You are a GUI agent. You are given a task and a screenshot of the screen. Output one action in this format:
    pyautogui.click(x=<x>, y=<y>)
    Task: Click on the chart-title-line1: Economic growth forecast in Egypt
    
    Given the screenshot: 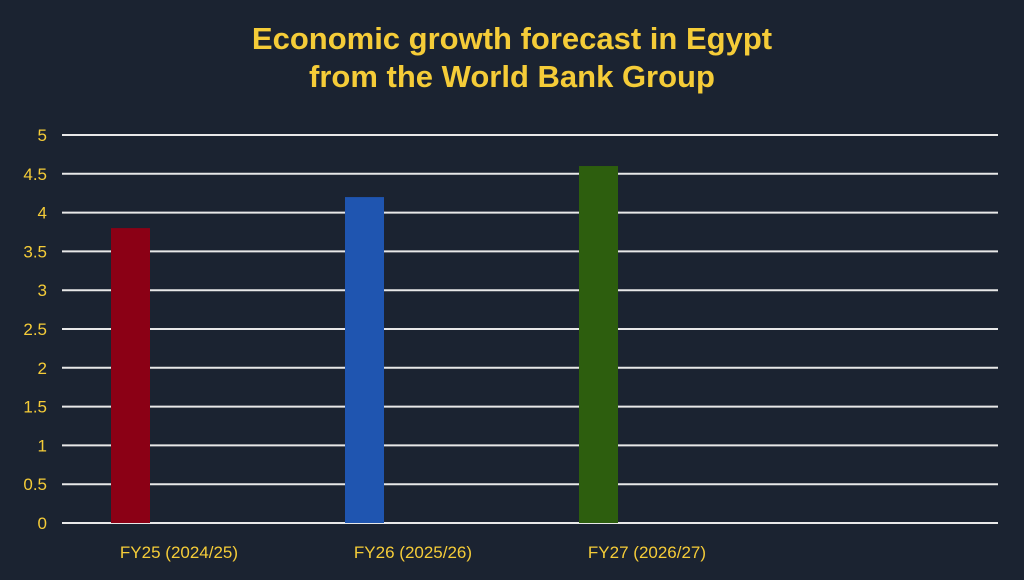 What is the action you would take?
    pyautogui.click(x=512, y=38)
    